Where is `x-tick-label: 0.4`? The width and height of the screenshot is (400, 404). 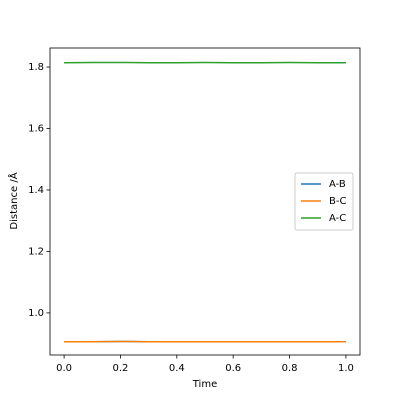
x-tick-label: 0.4 is located at coordinates (177, 368).